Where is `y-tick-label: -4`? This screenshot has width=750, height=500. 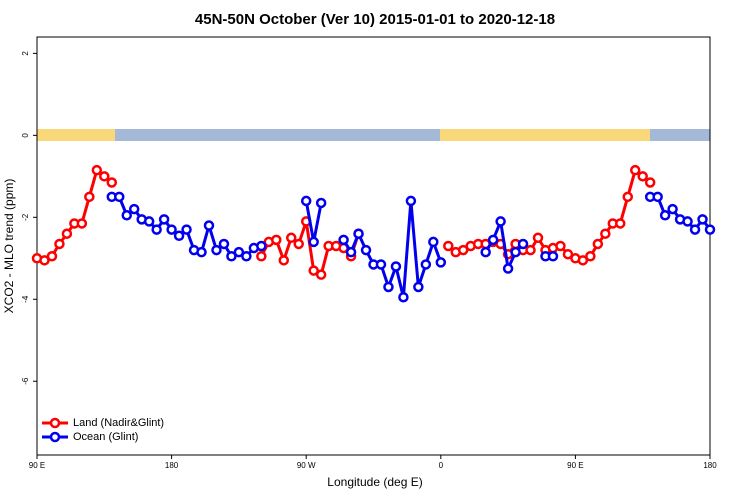 y-tick-label: -4 is located at coordinates (25, 299).